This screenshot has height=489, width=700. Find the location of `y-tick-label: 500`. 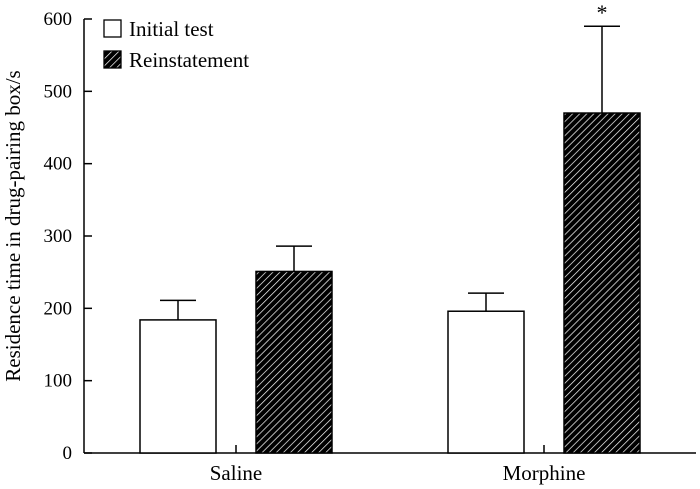

y-tick-label: 500 is located at coordinates (58, 91).